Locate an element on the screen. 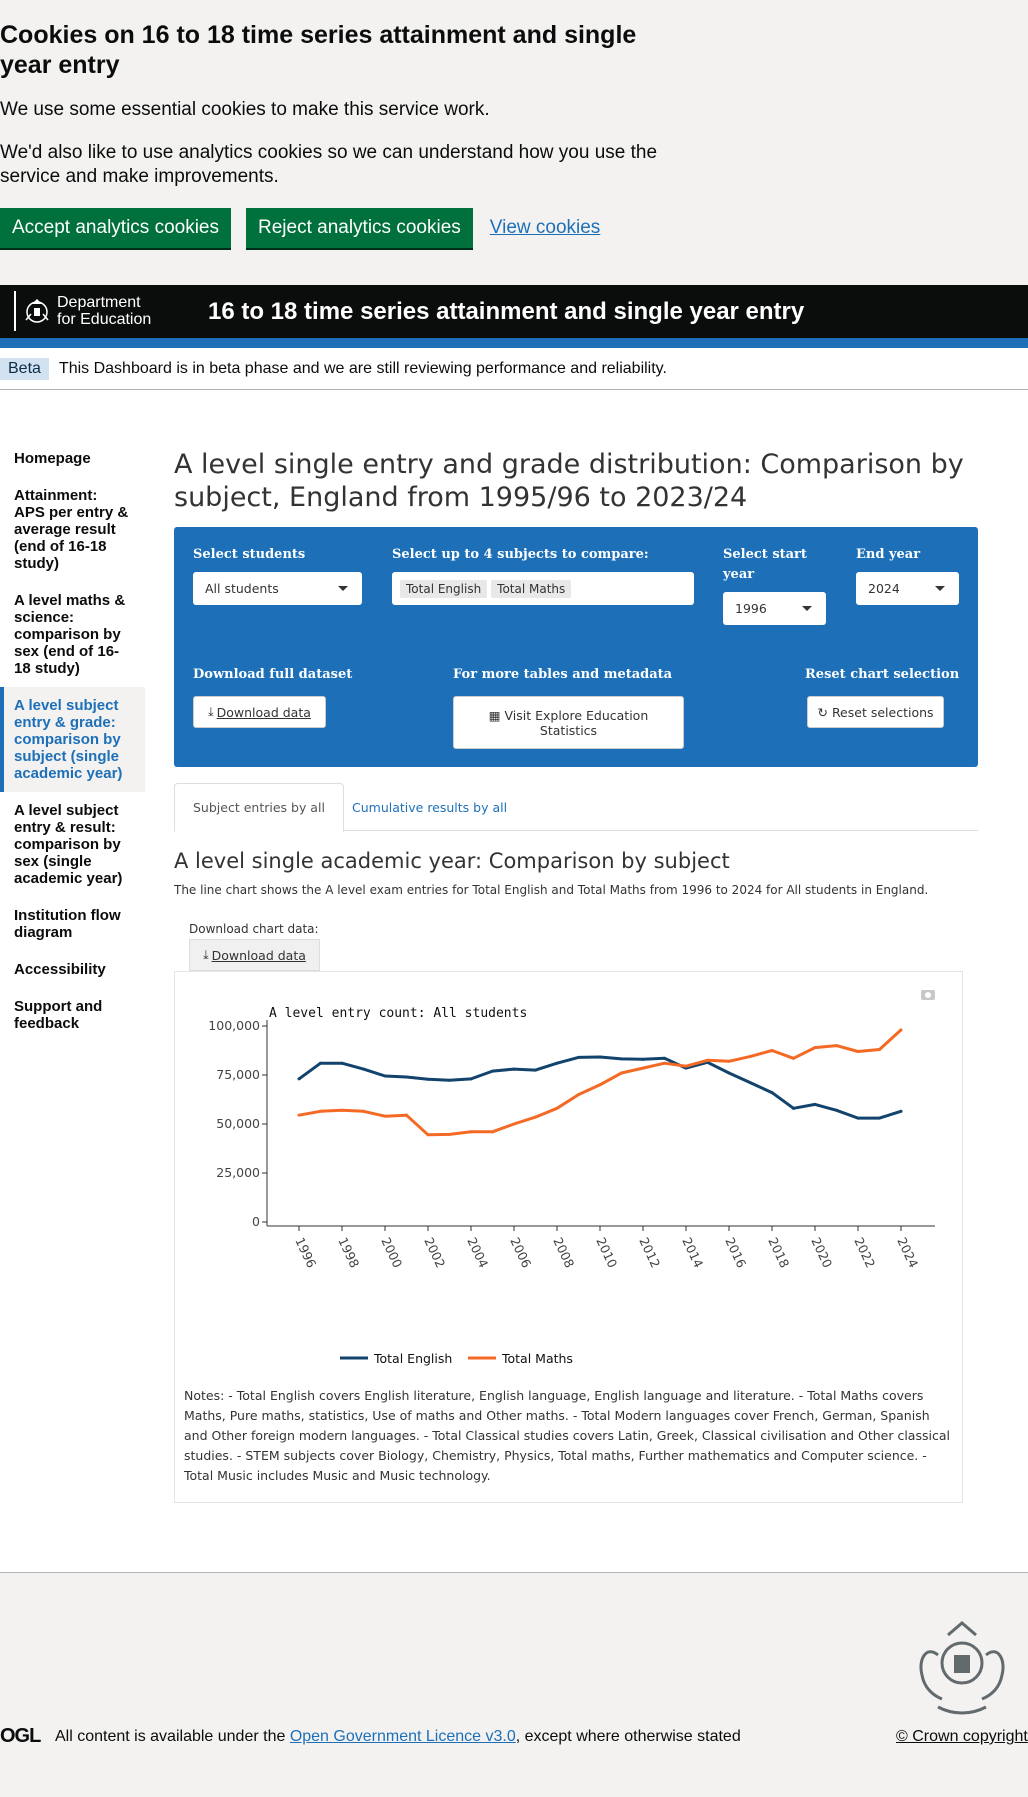 This screenshot has width=1028, height=1797. dfe-logo: Department for Education is located at coordinates (82, 311).